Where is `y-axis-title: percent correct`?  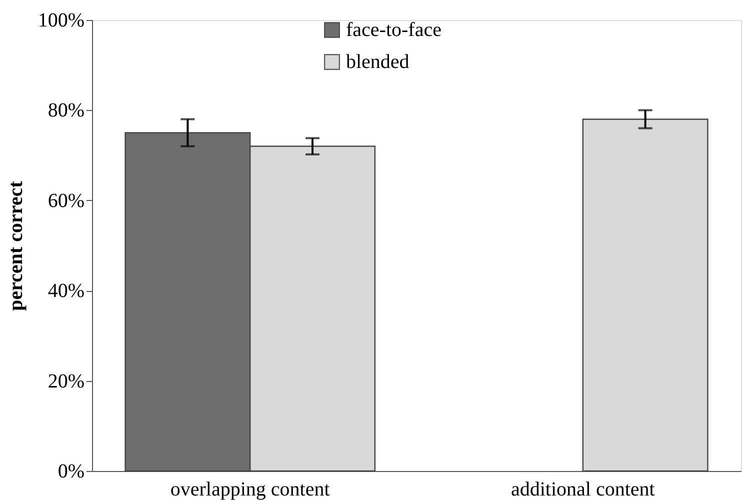 y-axis-title: percent correct is located at coordinates (15, 245).